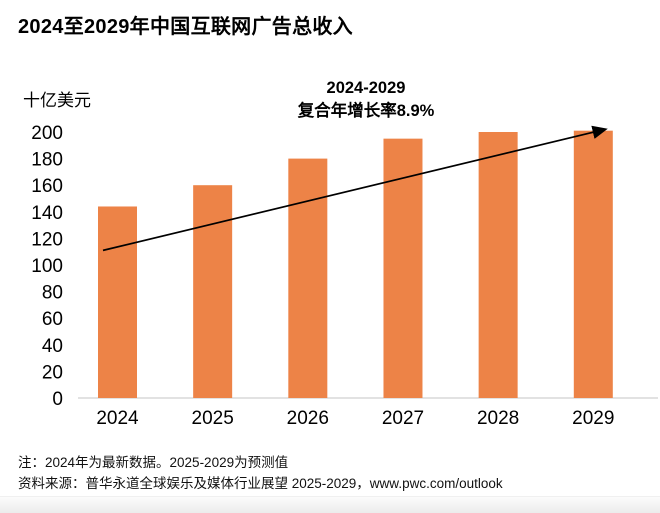 The image size is (660, 513). I want to click on x-tick-label-2026: 2026, so click(308, 418).